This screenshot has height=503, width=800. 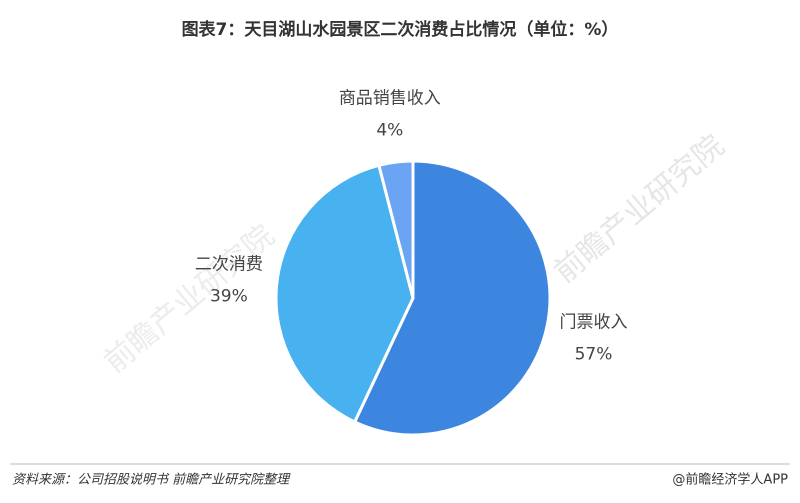 What do you see at coordinates (400, 29) in the screenshot?
I see `chart-title: 图表7：天目湖山水园景区二次消费占比情况（单位：%）` at bounding box center [400, 29].